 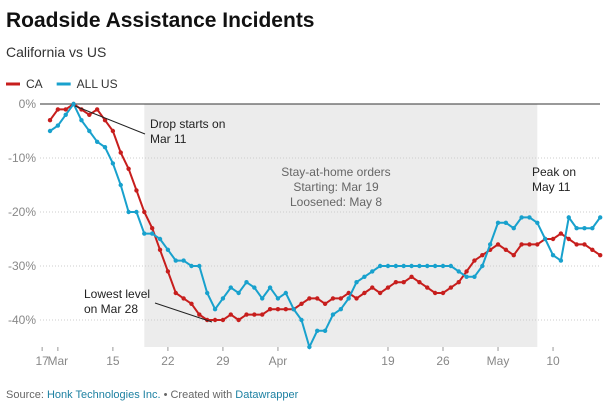 I want to click on annotation: Drop starts on, so click(x=187, y=124).